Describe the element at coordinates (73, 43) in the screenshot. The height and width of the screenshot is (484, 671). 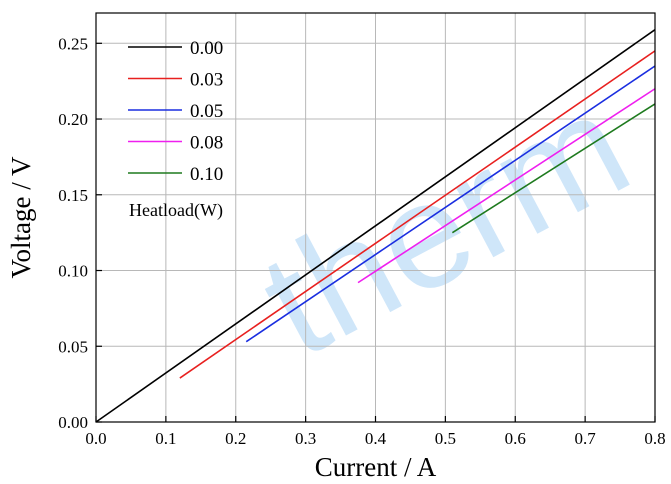
I see `y-tick-label: 0.25` at that location.